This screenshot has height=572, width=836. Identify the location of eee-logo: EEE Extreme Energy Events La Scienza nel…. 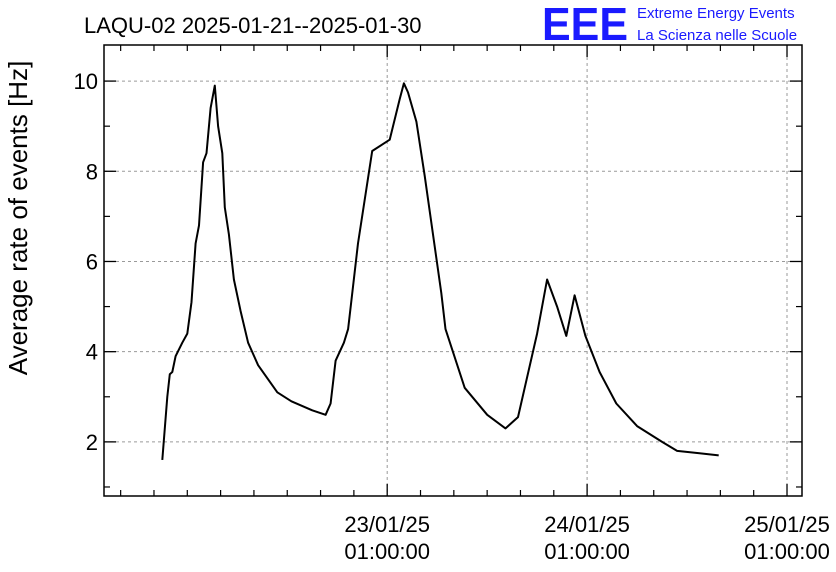
(669, 25).